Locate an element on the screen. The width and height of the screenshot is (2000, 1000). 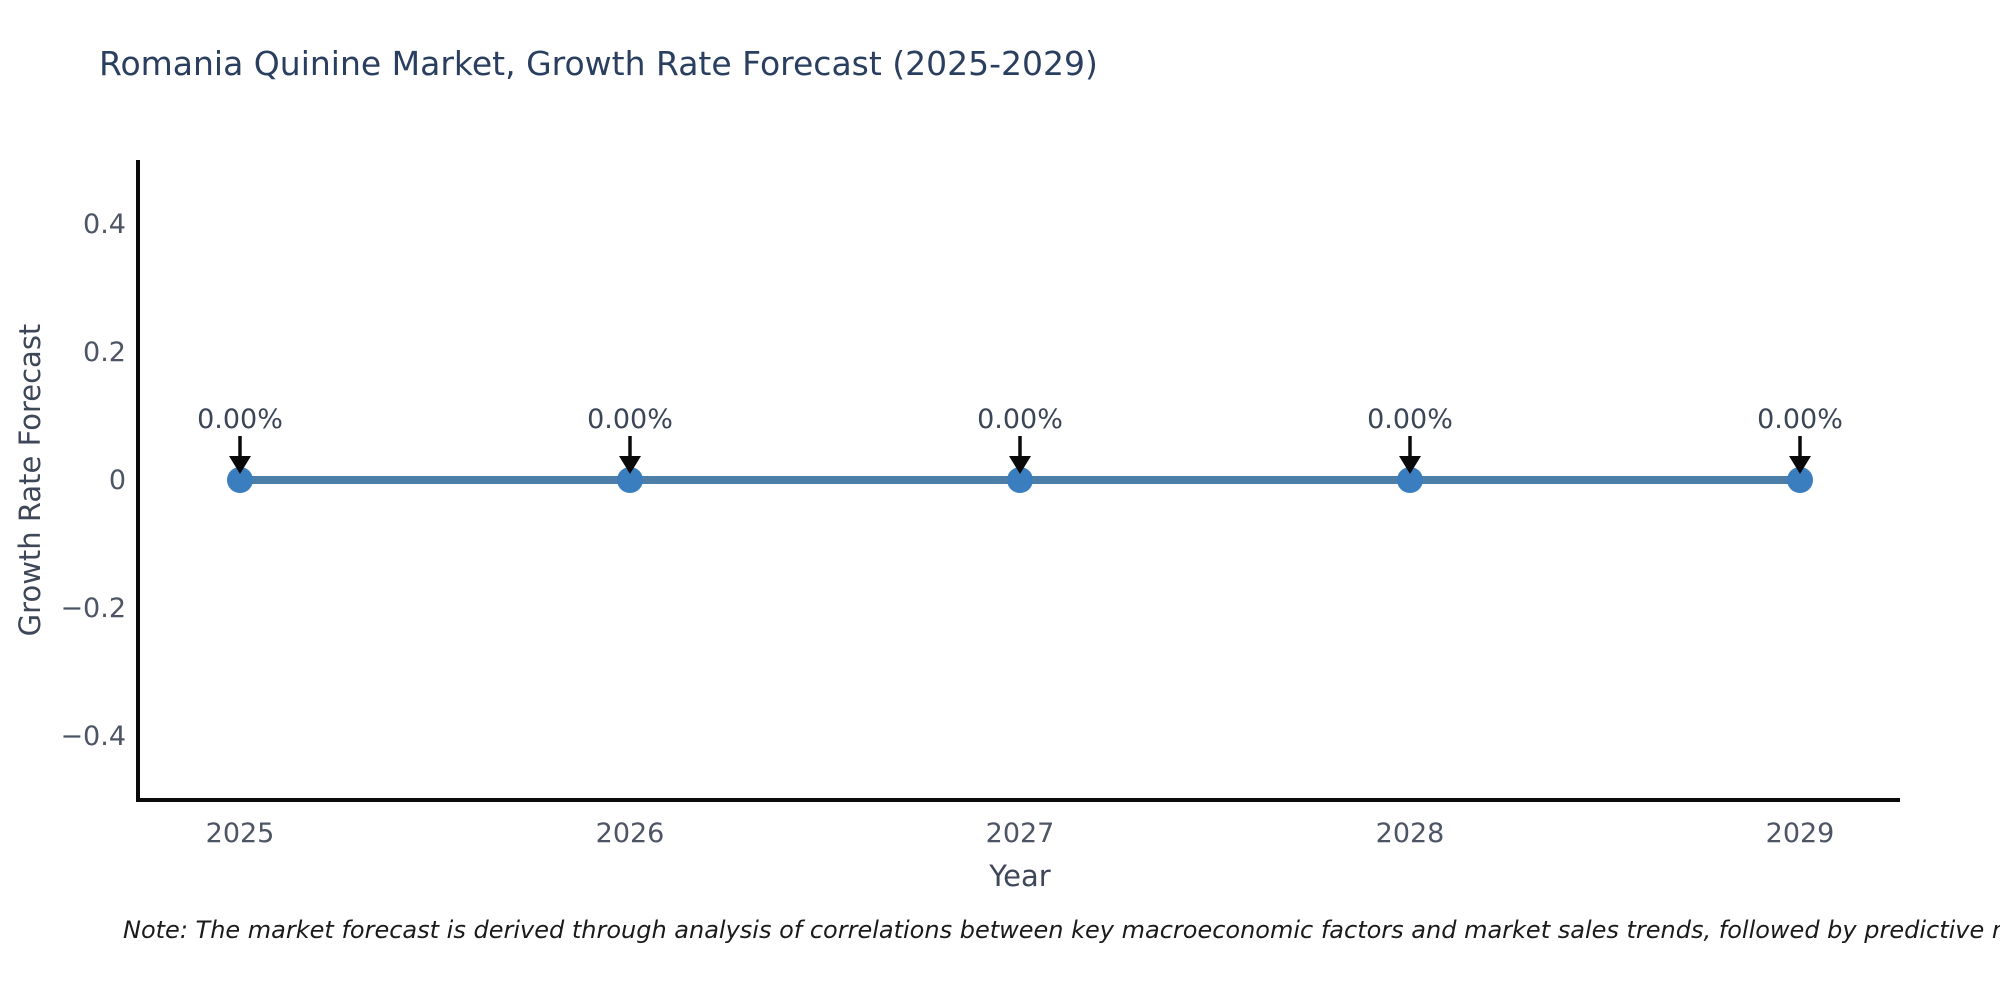
x-tick-label: 2026 is located at coordinates (630, 833).